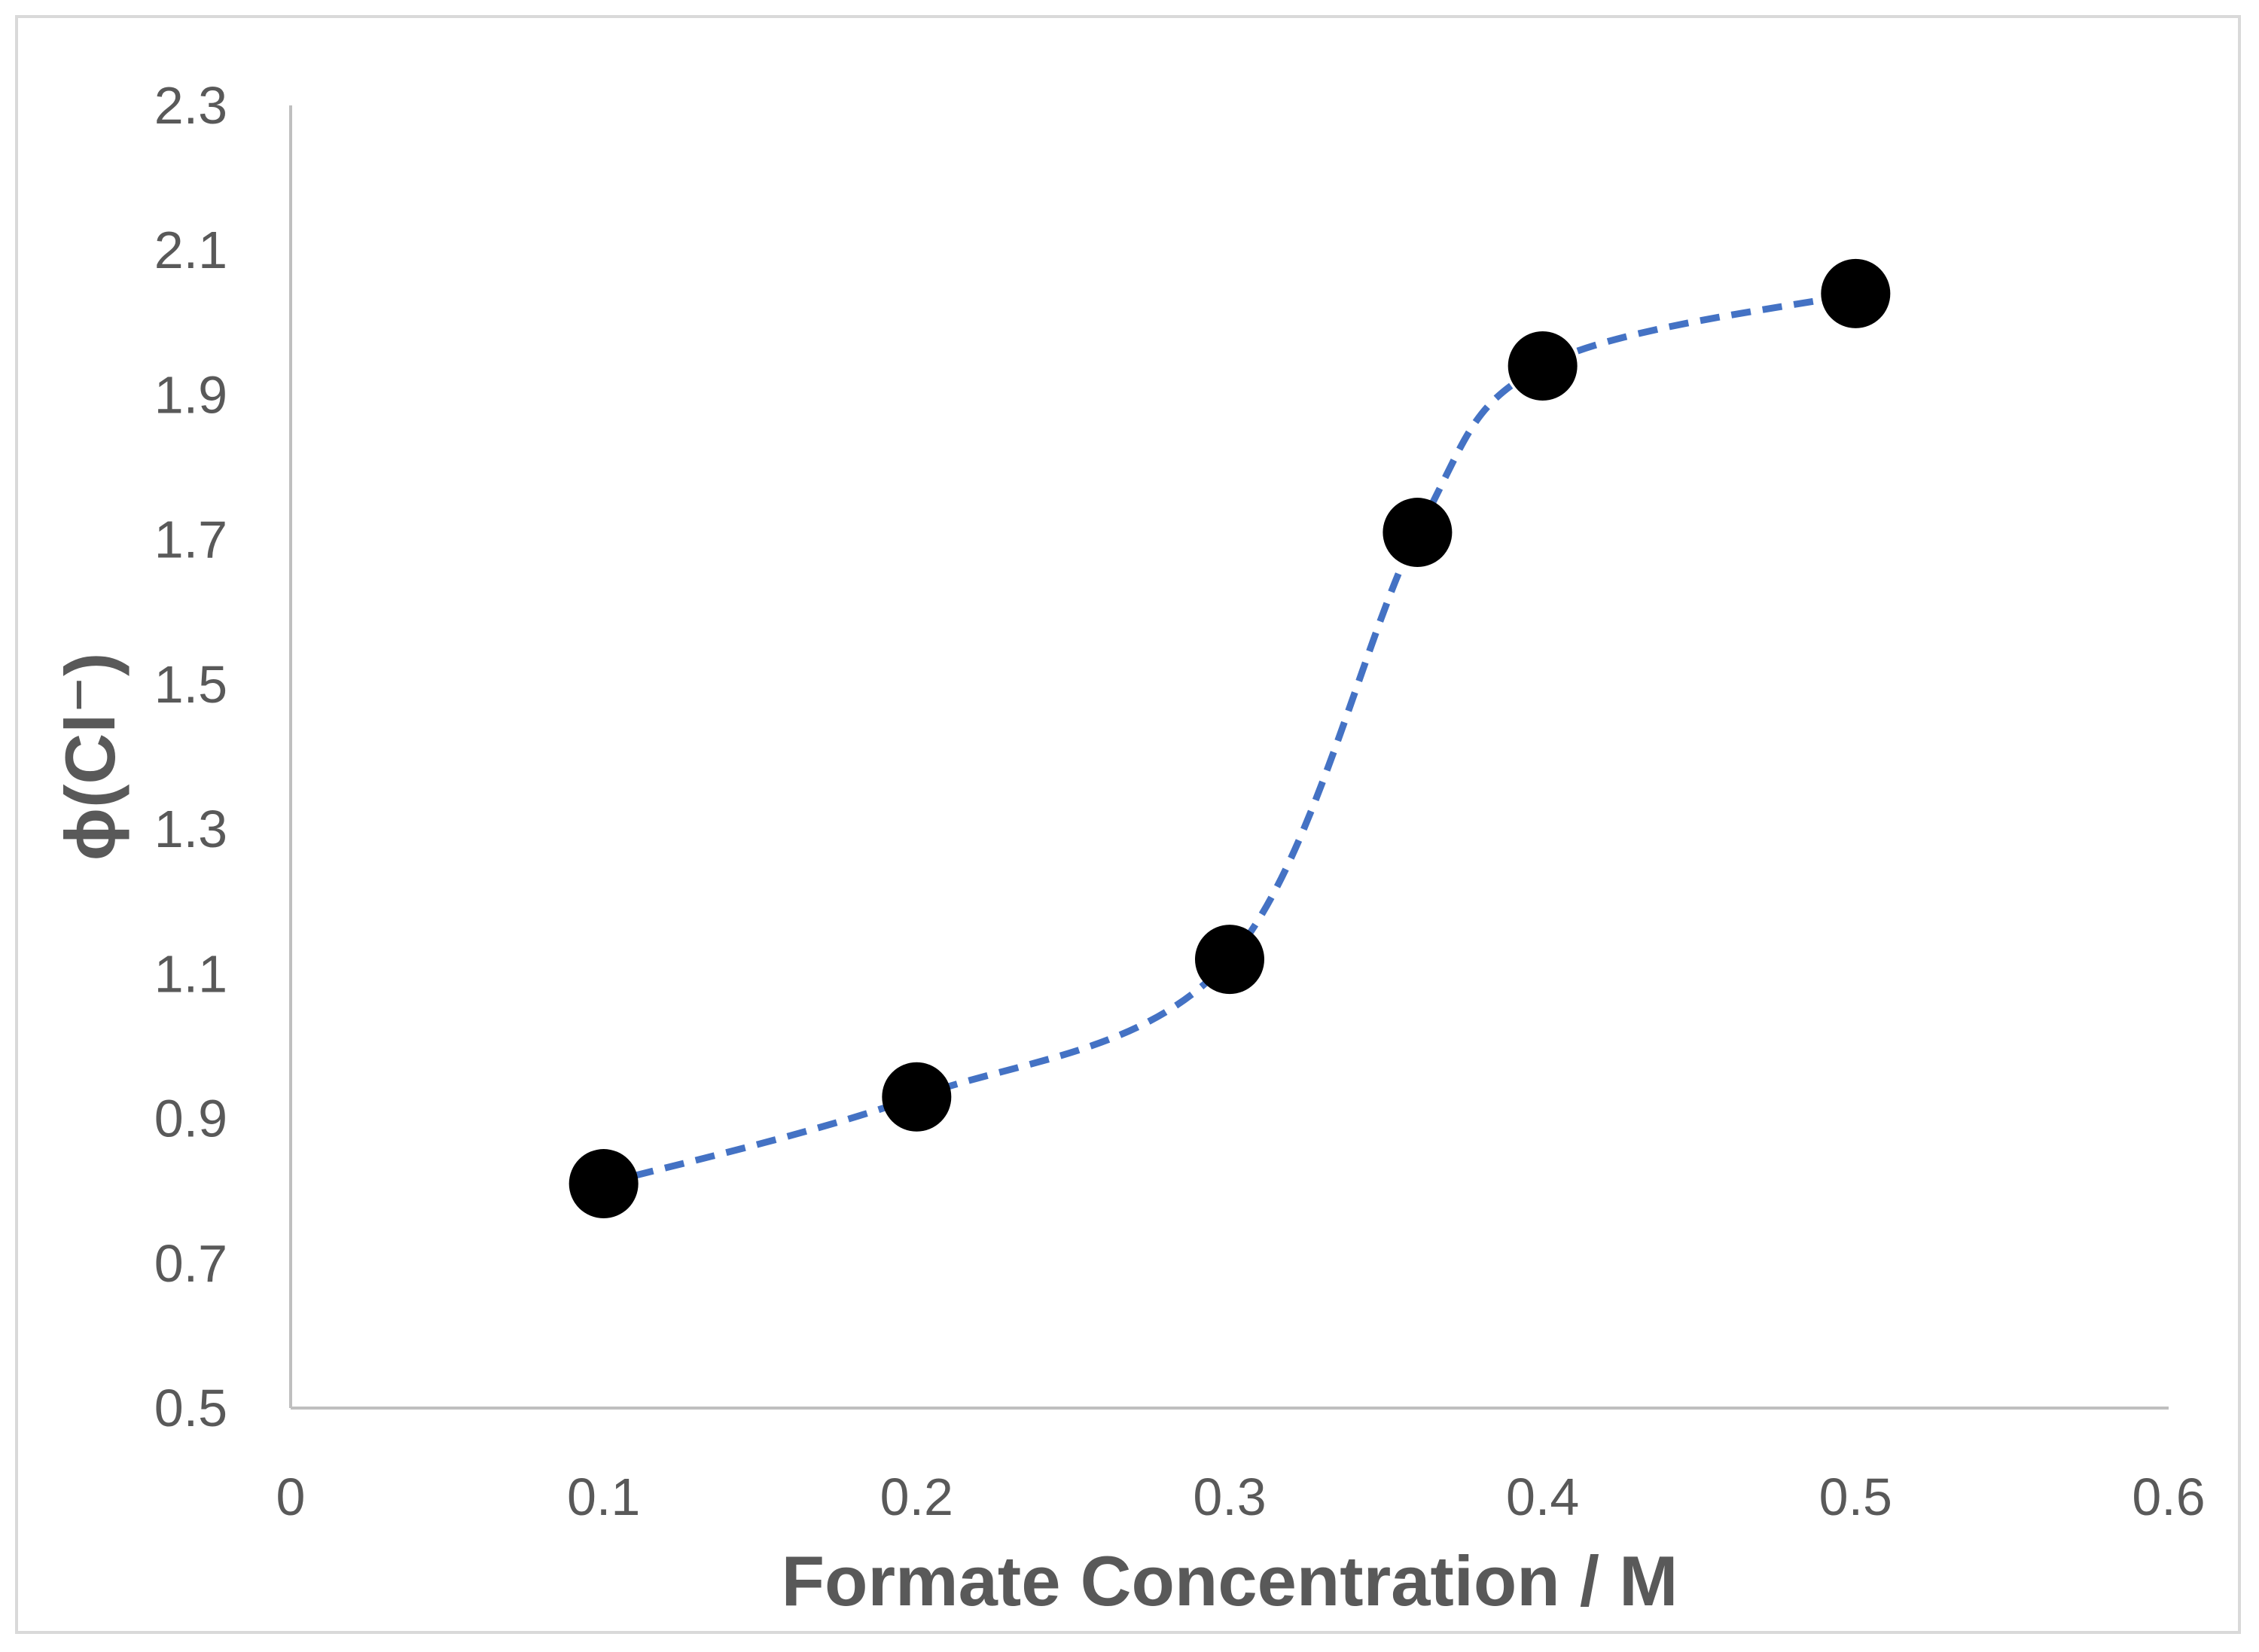  I want to click on x-tick-label: 0.2, so click(916, 1497).